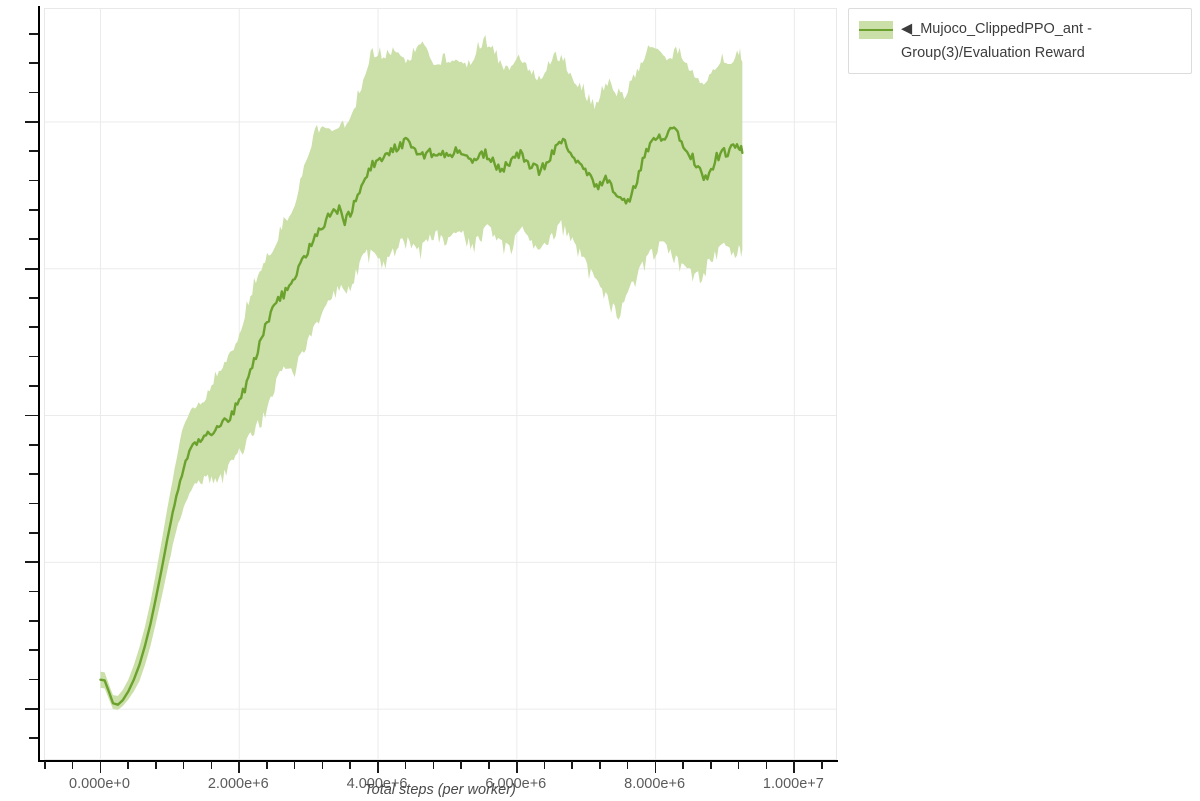  What do you see at coordinates (440, 790) in the screenshot?
I see `x-axis-title: Total steps (per worker)` at bounding box center [440, 790].